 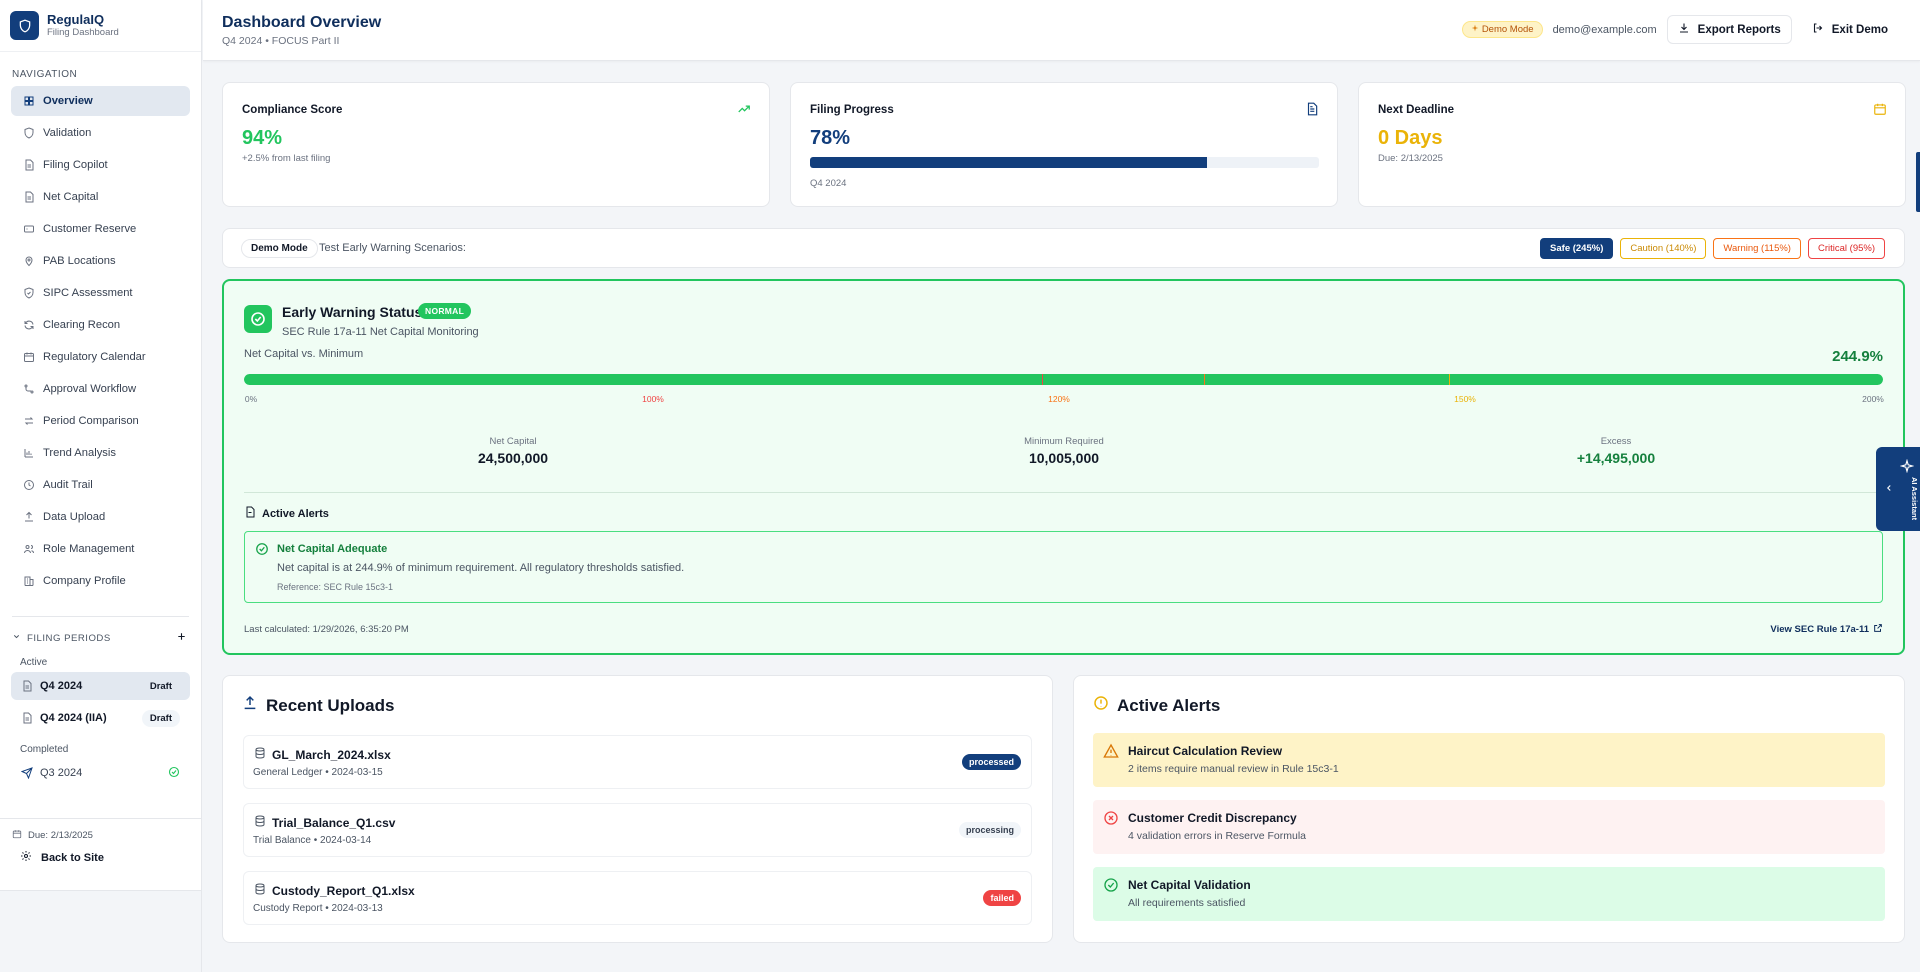 I want to click on page-title: Dashboard Overview, so click(x=302, y=22).